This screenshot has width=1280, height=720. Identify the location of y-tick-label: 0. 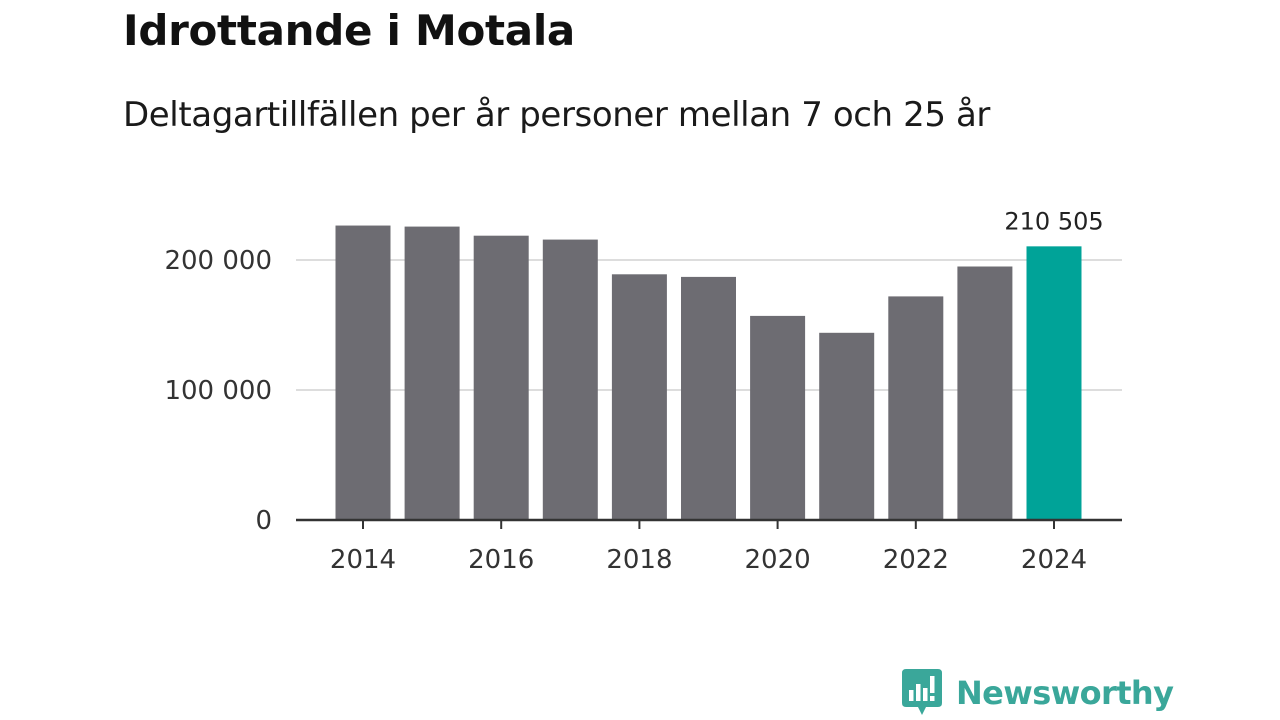
(263, 521).